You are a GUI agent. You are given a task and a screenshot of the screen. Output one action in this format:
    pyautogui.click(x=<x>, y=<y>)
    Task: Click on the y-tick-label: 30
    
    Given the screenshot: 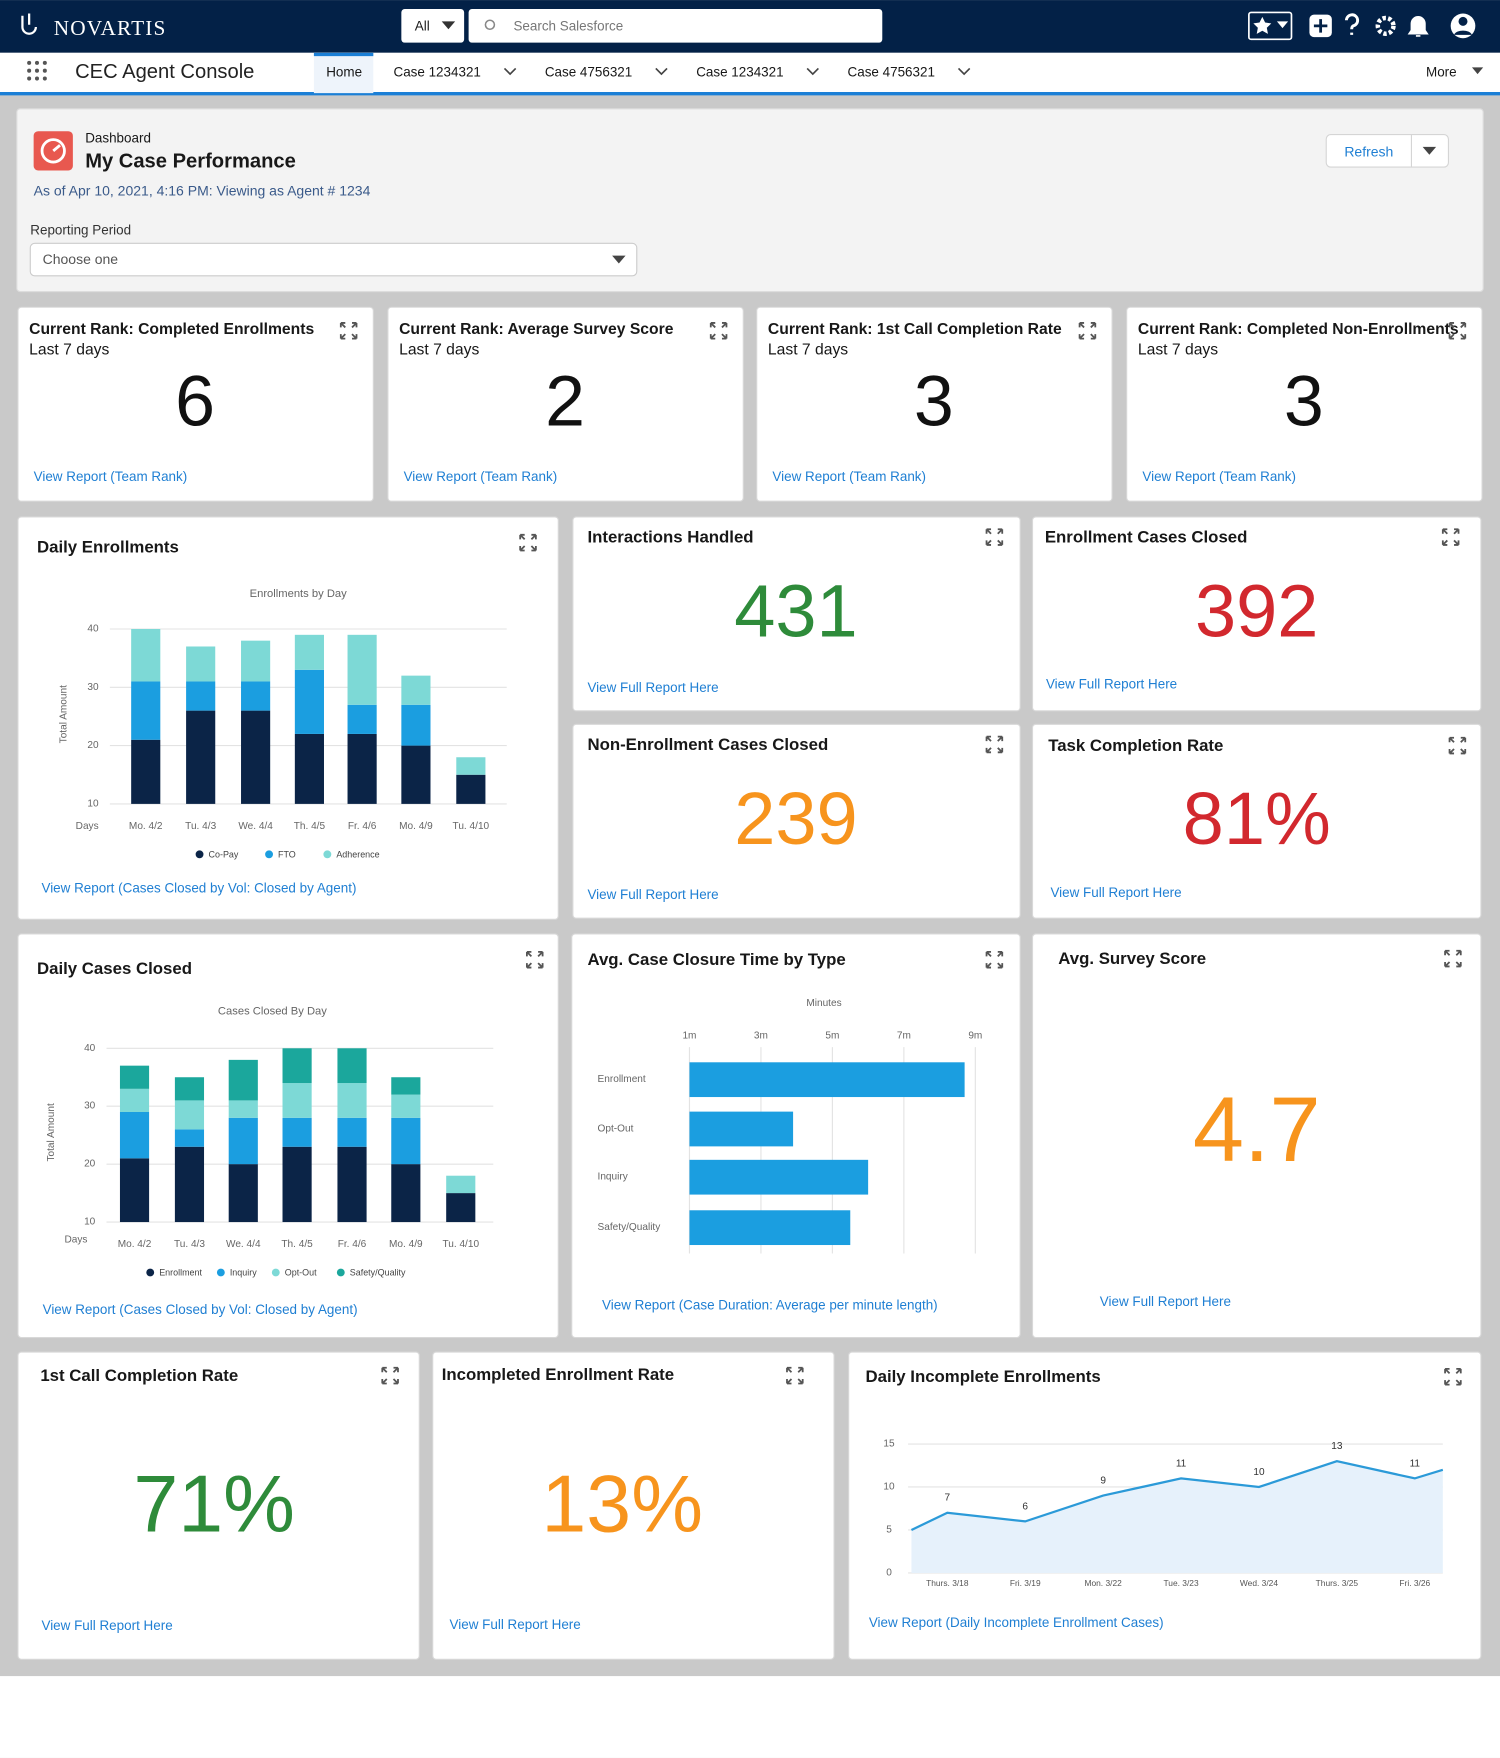 What is the action you would take?
    pyautogui.click(x=93, y=687)
    